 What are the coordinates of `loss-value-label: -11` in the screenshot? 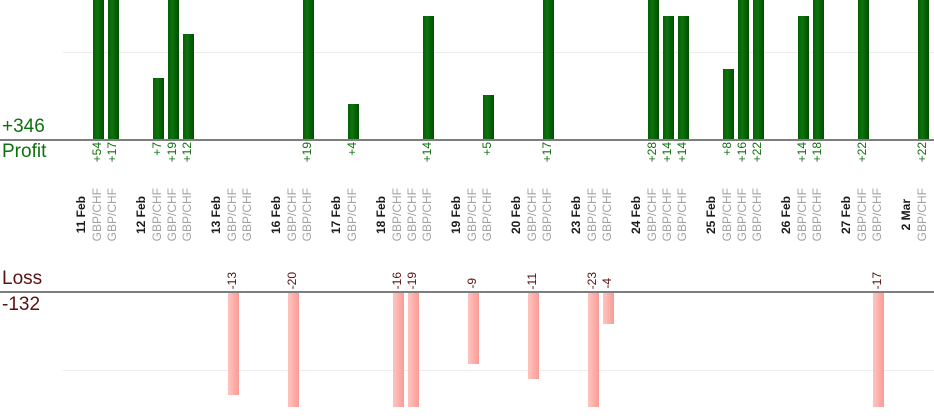 It's located at (532, 280).